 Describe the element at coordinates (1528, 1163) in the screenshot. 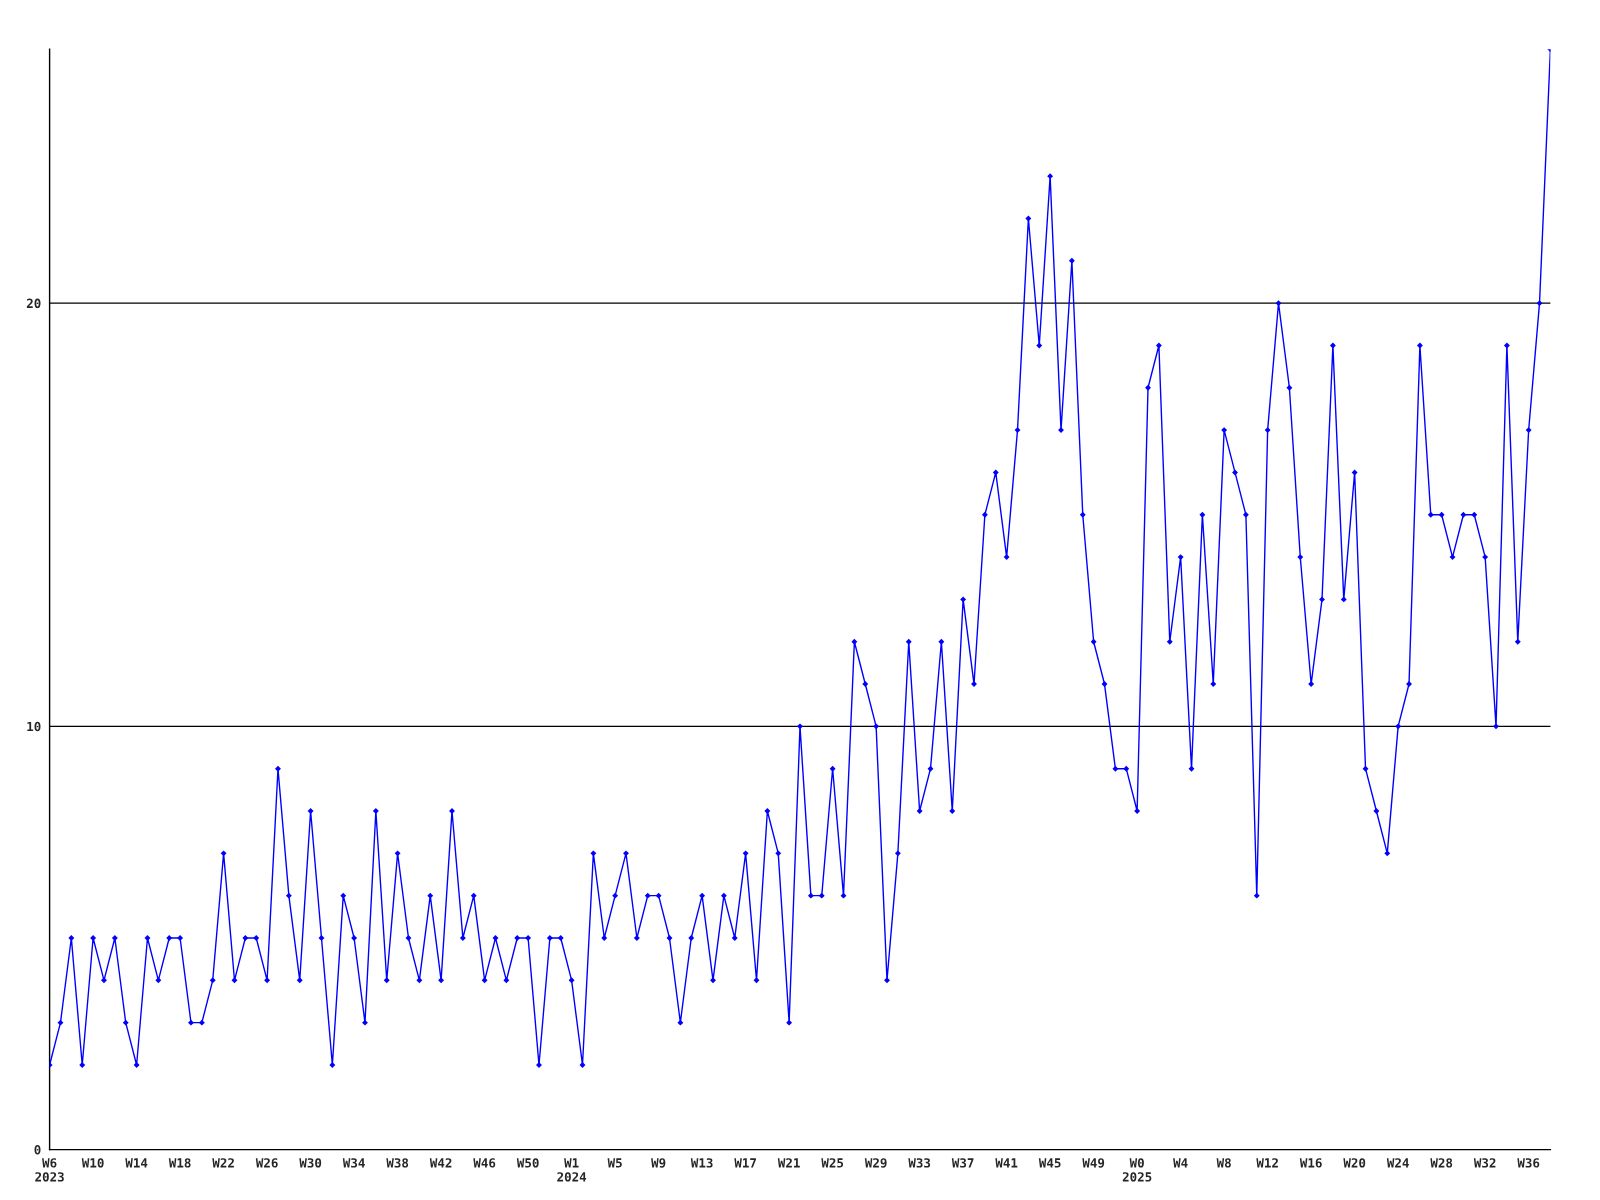

I see `x-tick-label: W36` at that location.